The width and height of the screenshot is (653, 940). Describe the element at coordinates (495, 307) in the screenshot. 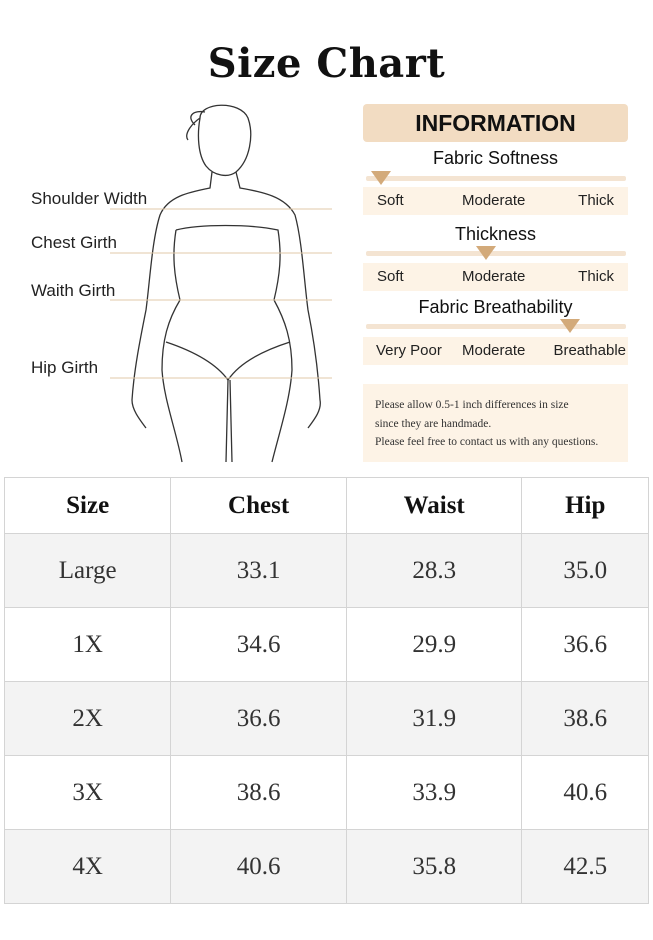

I see `scale-title: Fabric Breathability` at that location.